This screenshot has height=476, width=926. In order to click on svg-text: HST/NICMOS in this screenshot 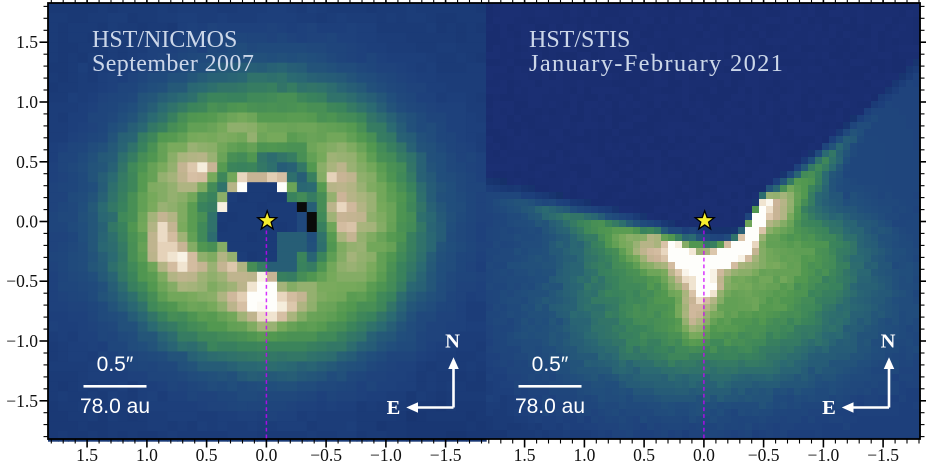, I will do `click(164, 40)`.